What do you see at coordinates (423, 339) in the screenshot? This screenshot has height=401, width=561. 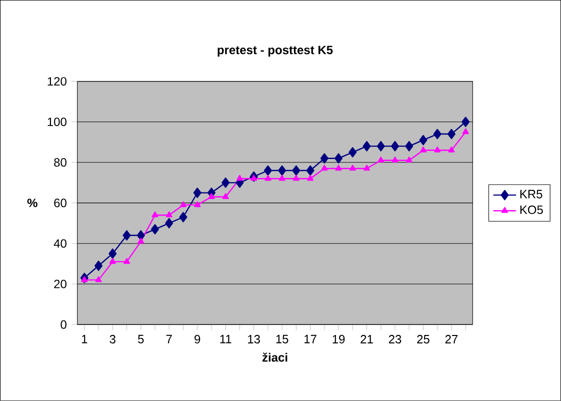 I see `x-tick-label: 25` at bounding box center [423, 339].